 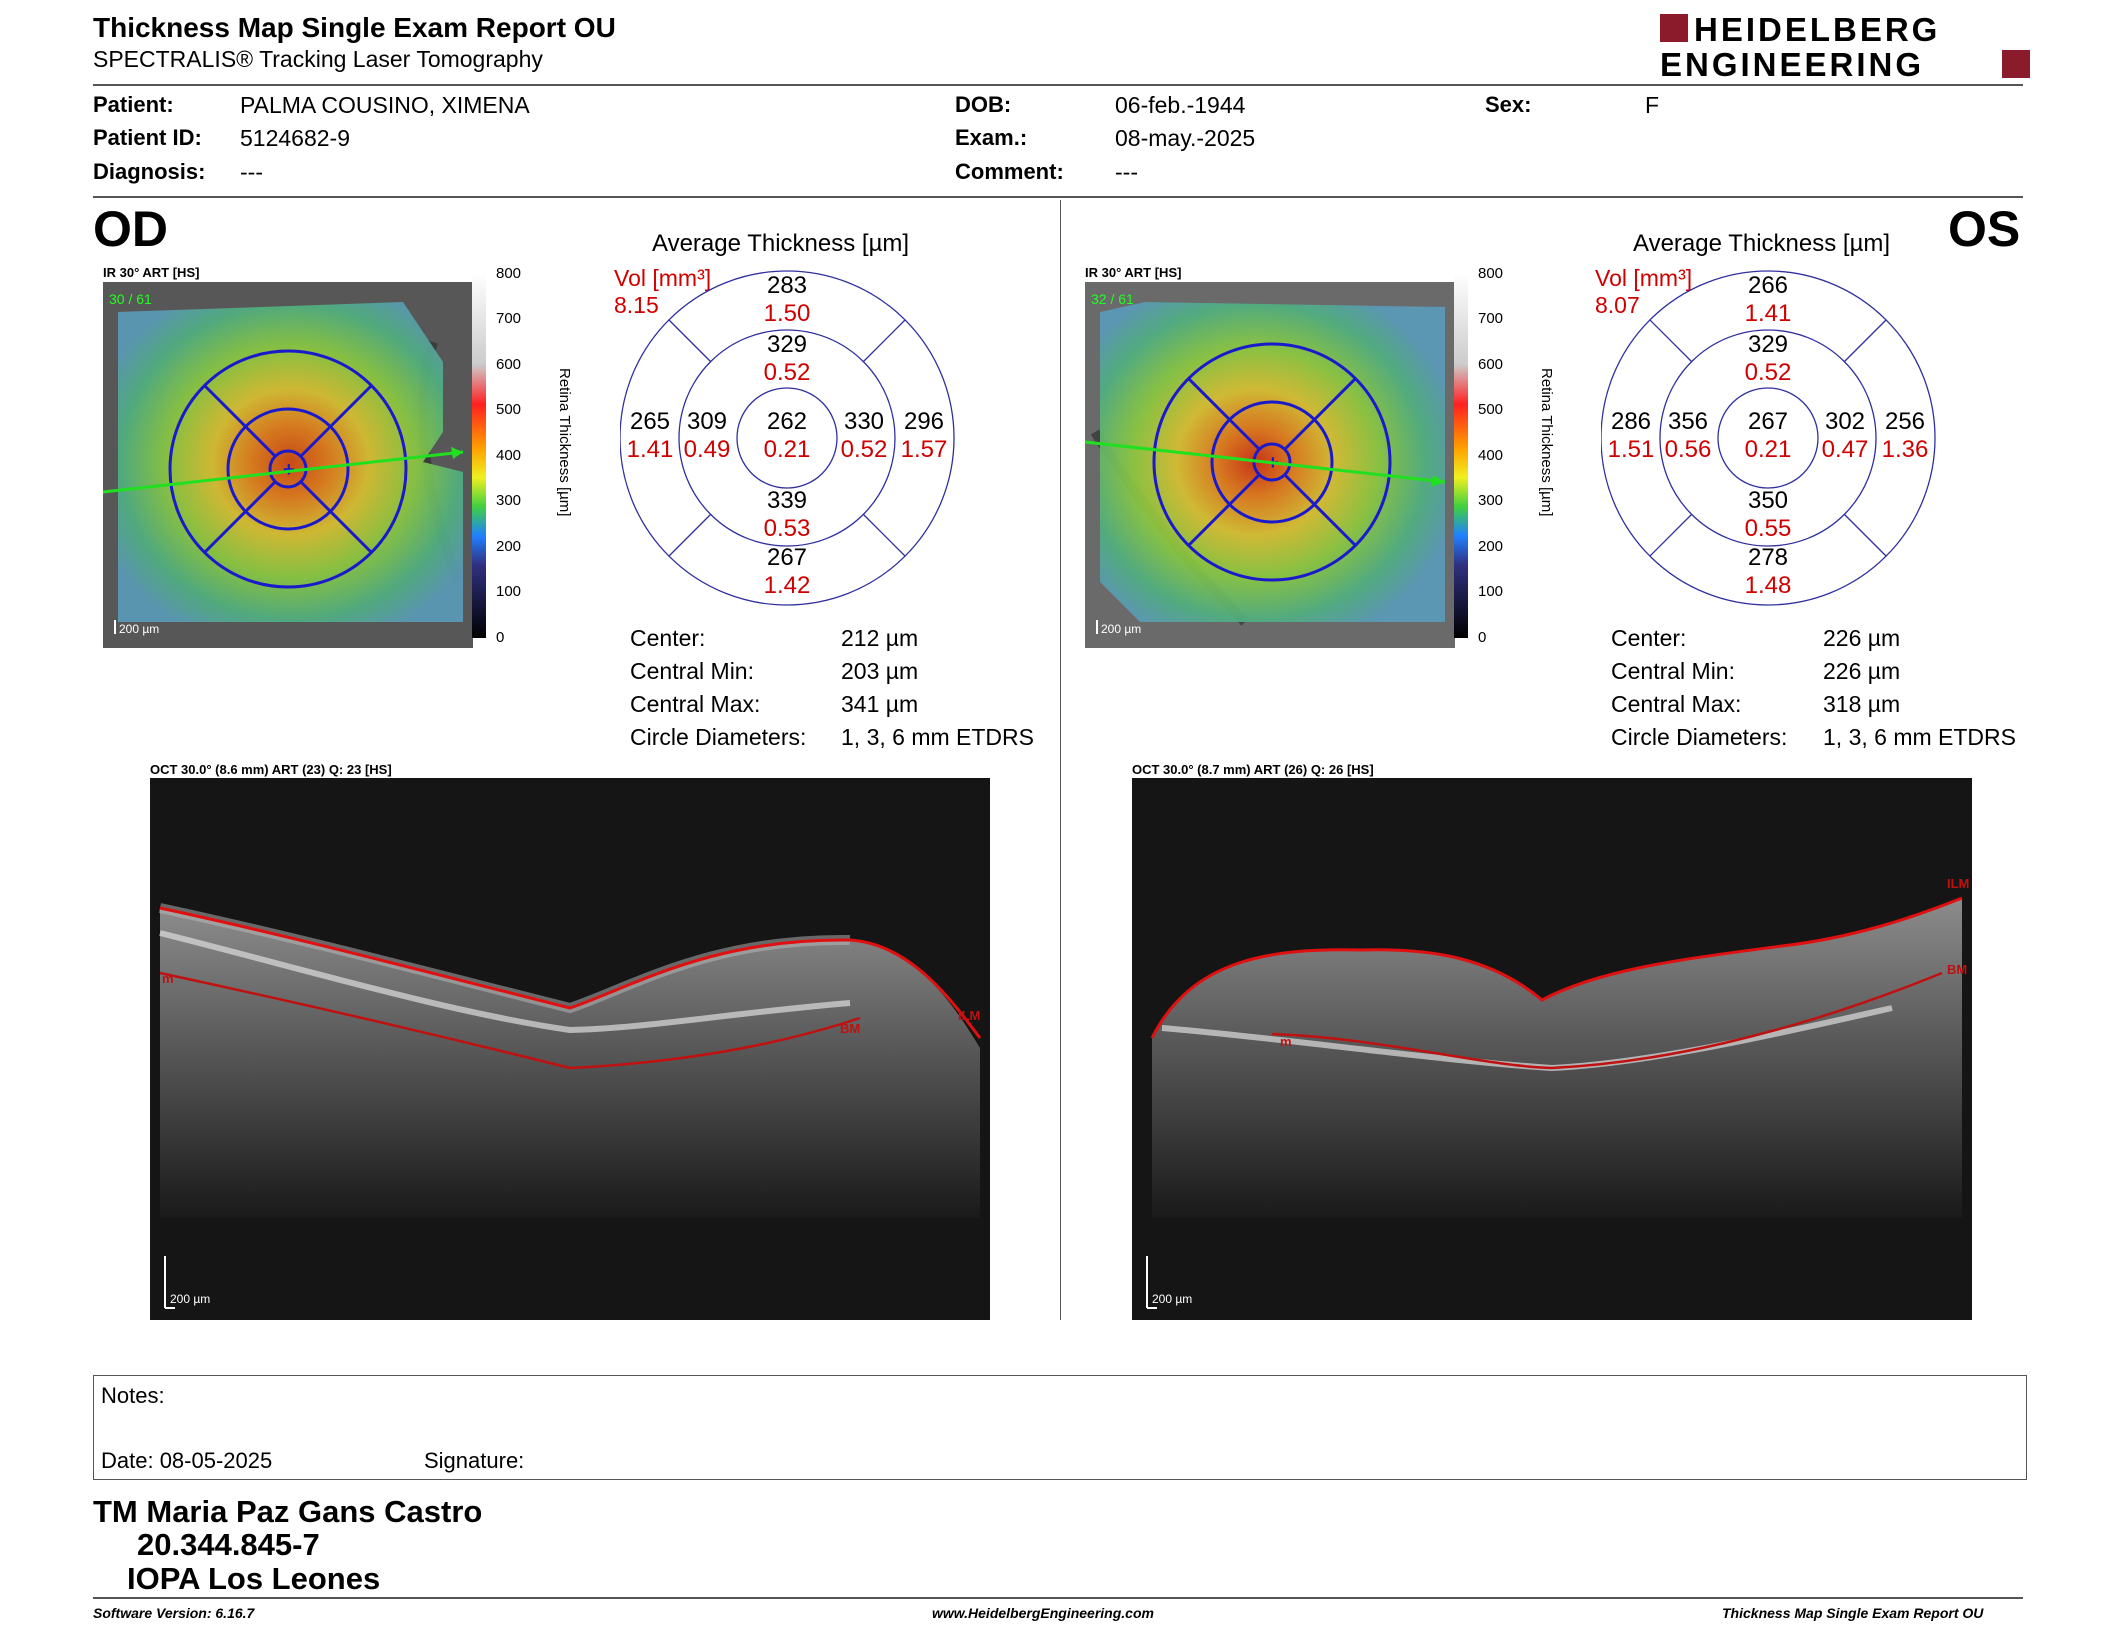 I want to click on svg-text: 800, so click(x=1490, y=275).